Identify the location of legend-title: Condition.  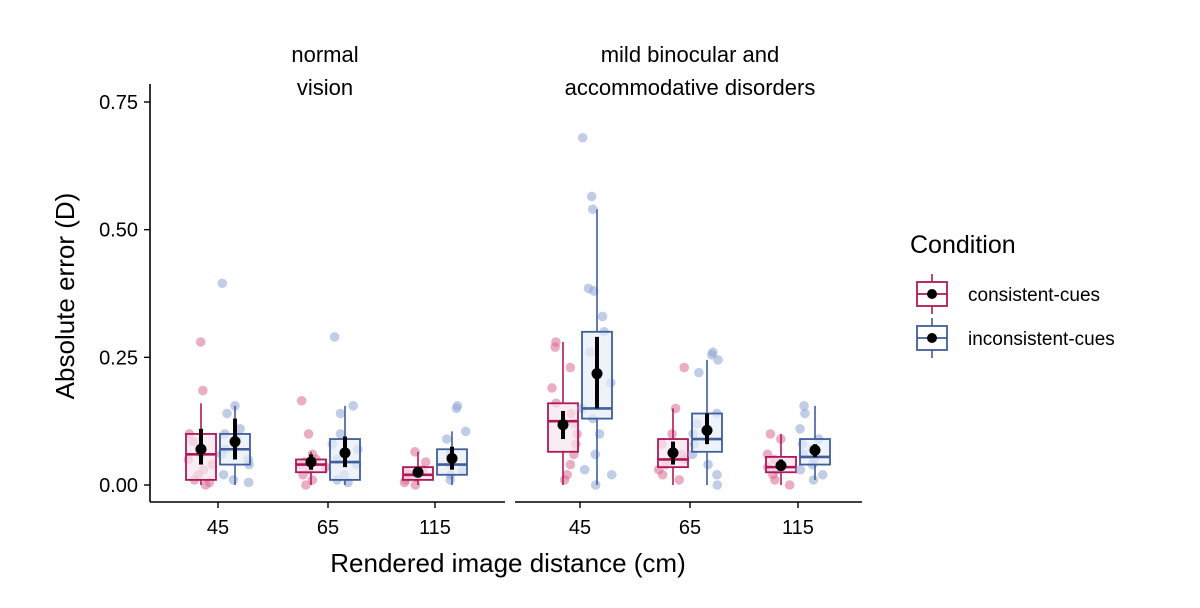
(963, 245).